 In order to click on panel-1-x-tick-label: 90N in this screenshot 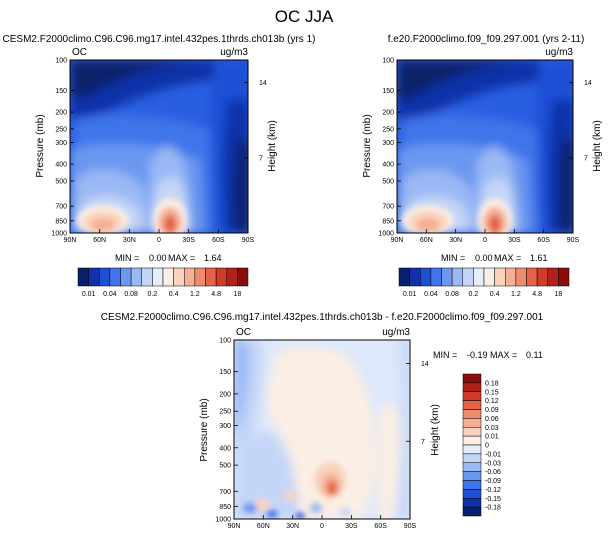, I will do `click(70, 240)`.